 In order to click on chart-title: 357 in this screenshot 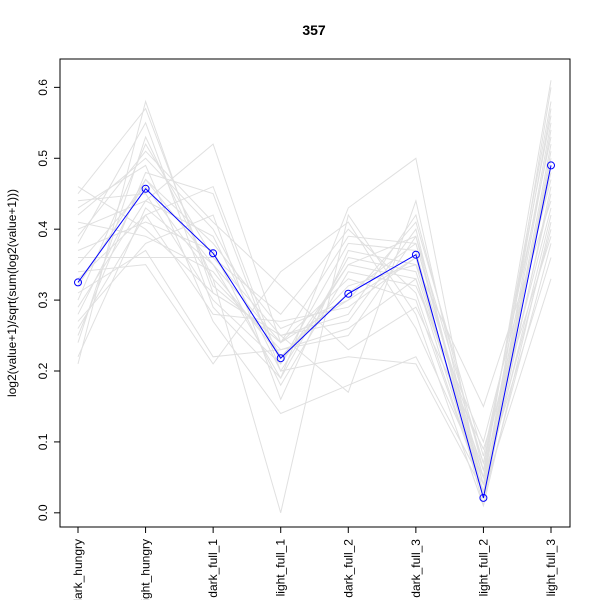, I will do `click(314, 30)`.